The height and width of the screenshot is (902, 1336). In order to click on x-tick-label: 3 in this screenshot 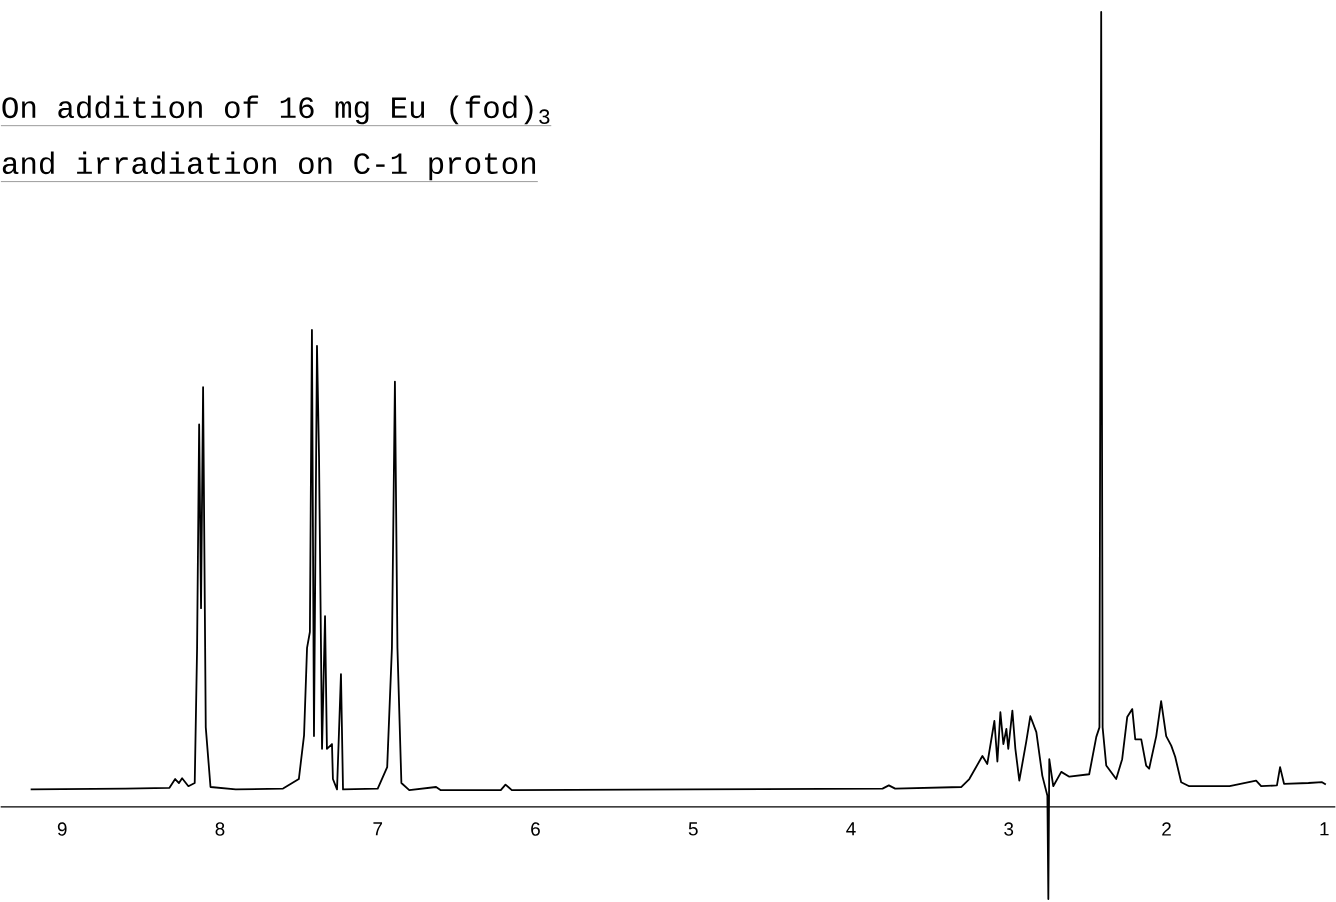, I will do `click(1009, 829)`.